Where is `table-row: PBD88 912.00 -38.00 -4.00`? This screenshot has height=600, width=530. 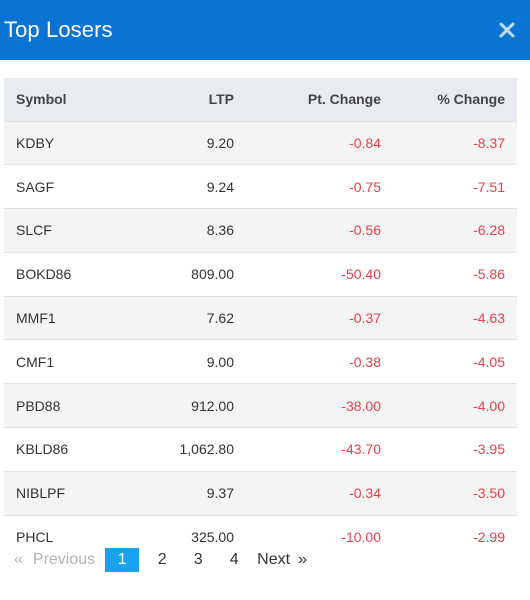
table-row: PBD88 912.00 -38.00 -4.00 is located at coordinates (260, 405).